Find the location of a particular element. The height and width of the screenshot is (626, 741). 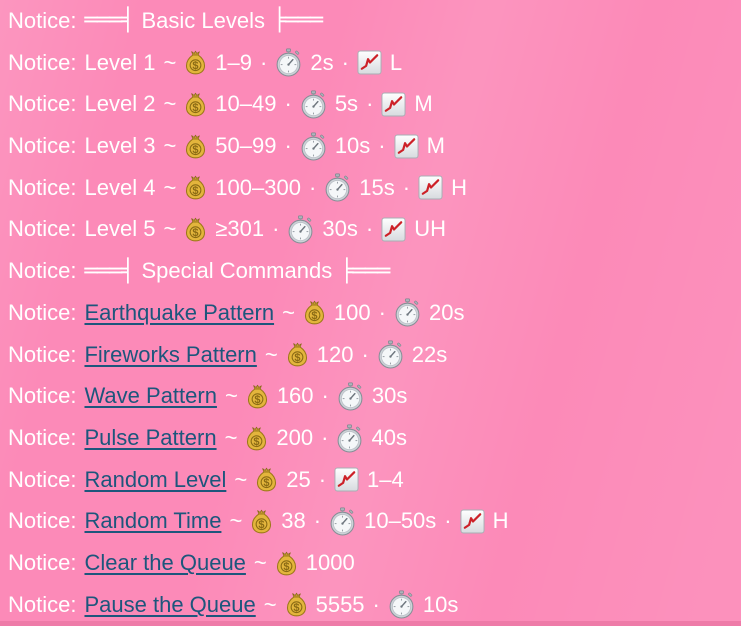

level-label: Level 2 is located at coordinates (120, 104).